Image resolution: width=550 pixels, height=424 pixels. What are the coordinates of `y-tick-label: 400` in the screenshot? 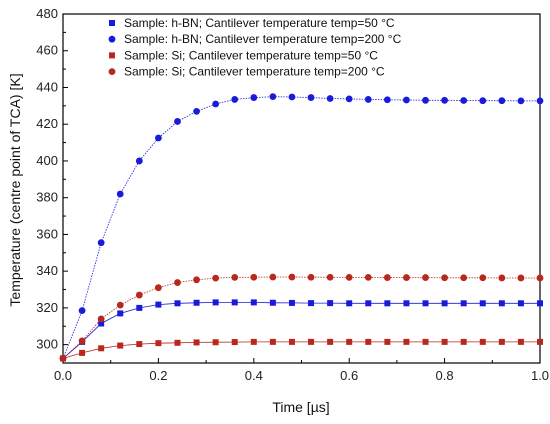 It's located at (47, 160).